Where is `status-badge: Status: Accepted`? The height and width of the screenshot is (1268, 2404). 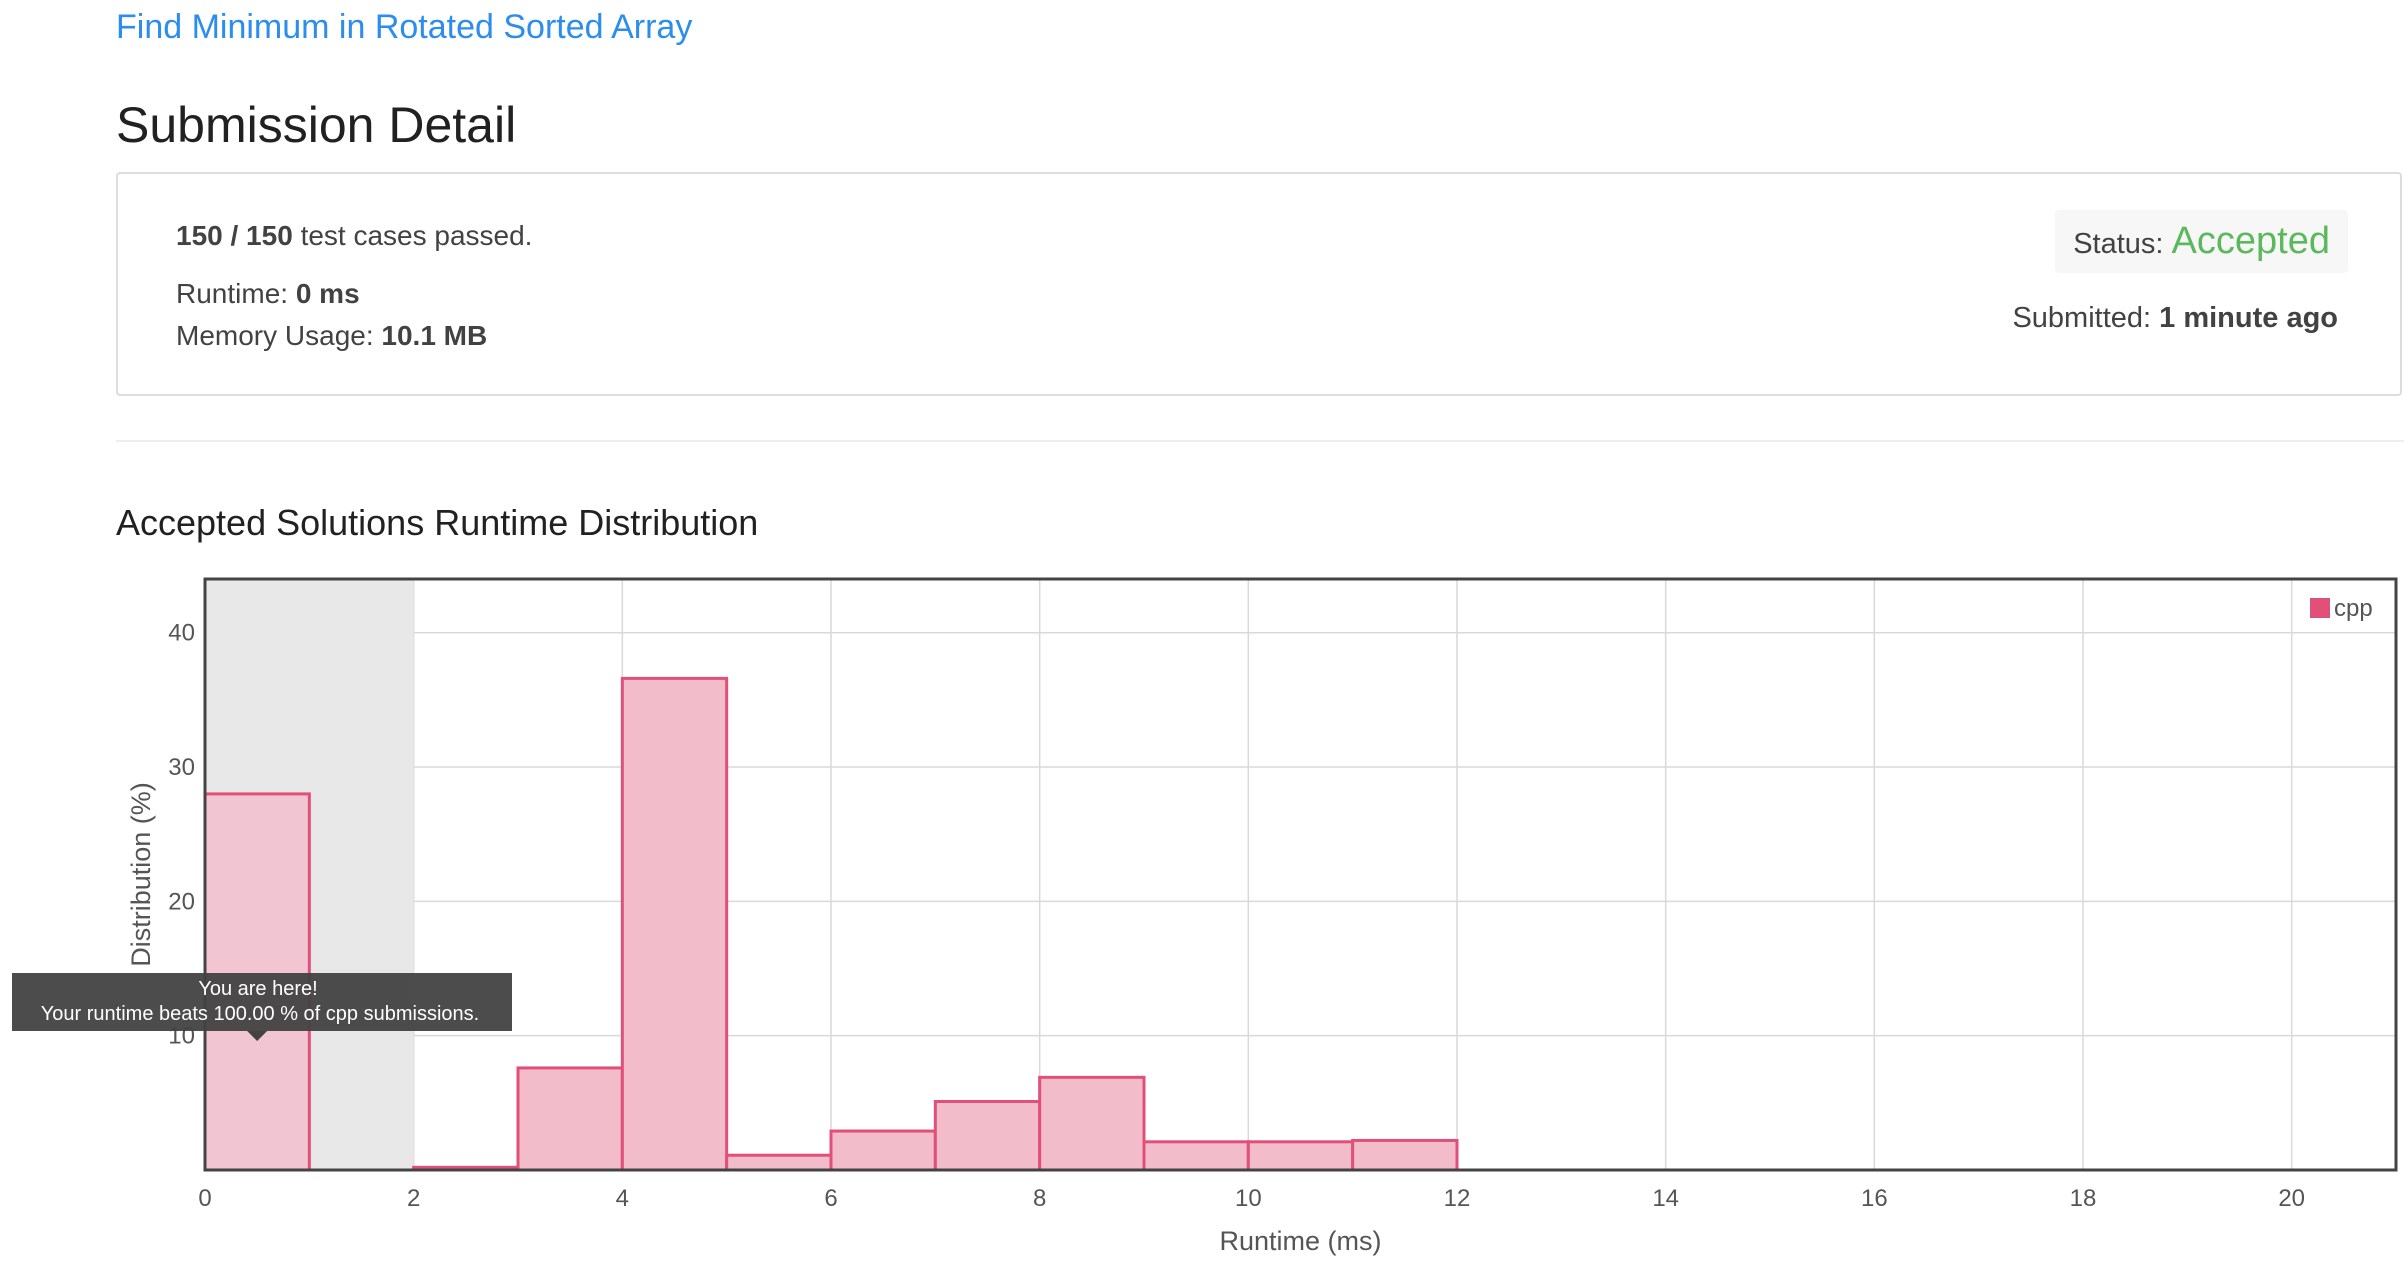 status-badge: Status: Accepted is located at coordinates (2201, 241).